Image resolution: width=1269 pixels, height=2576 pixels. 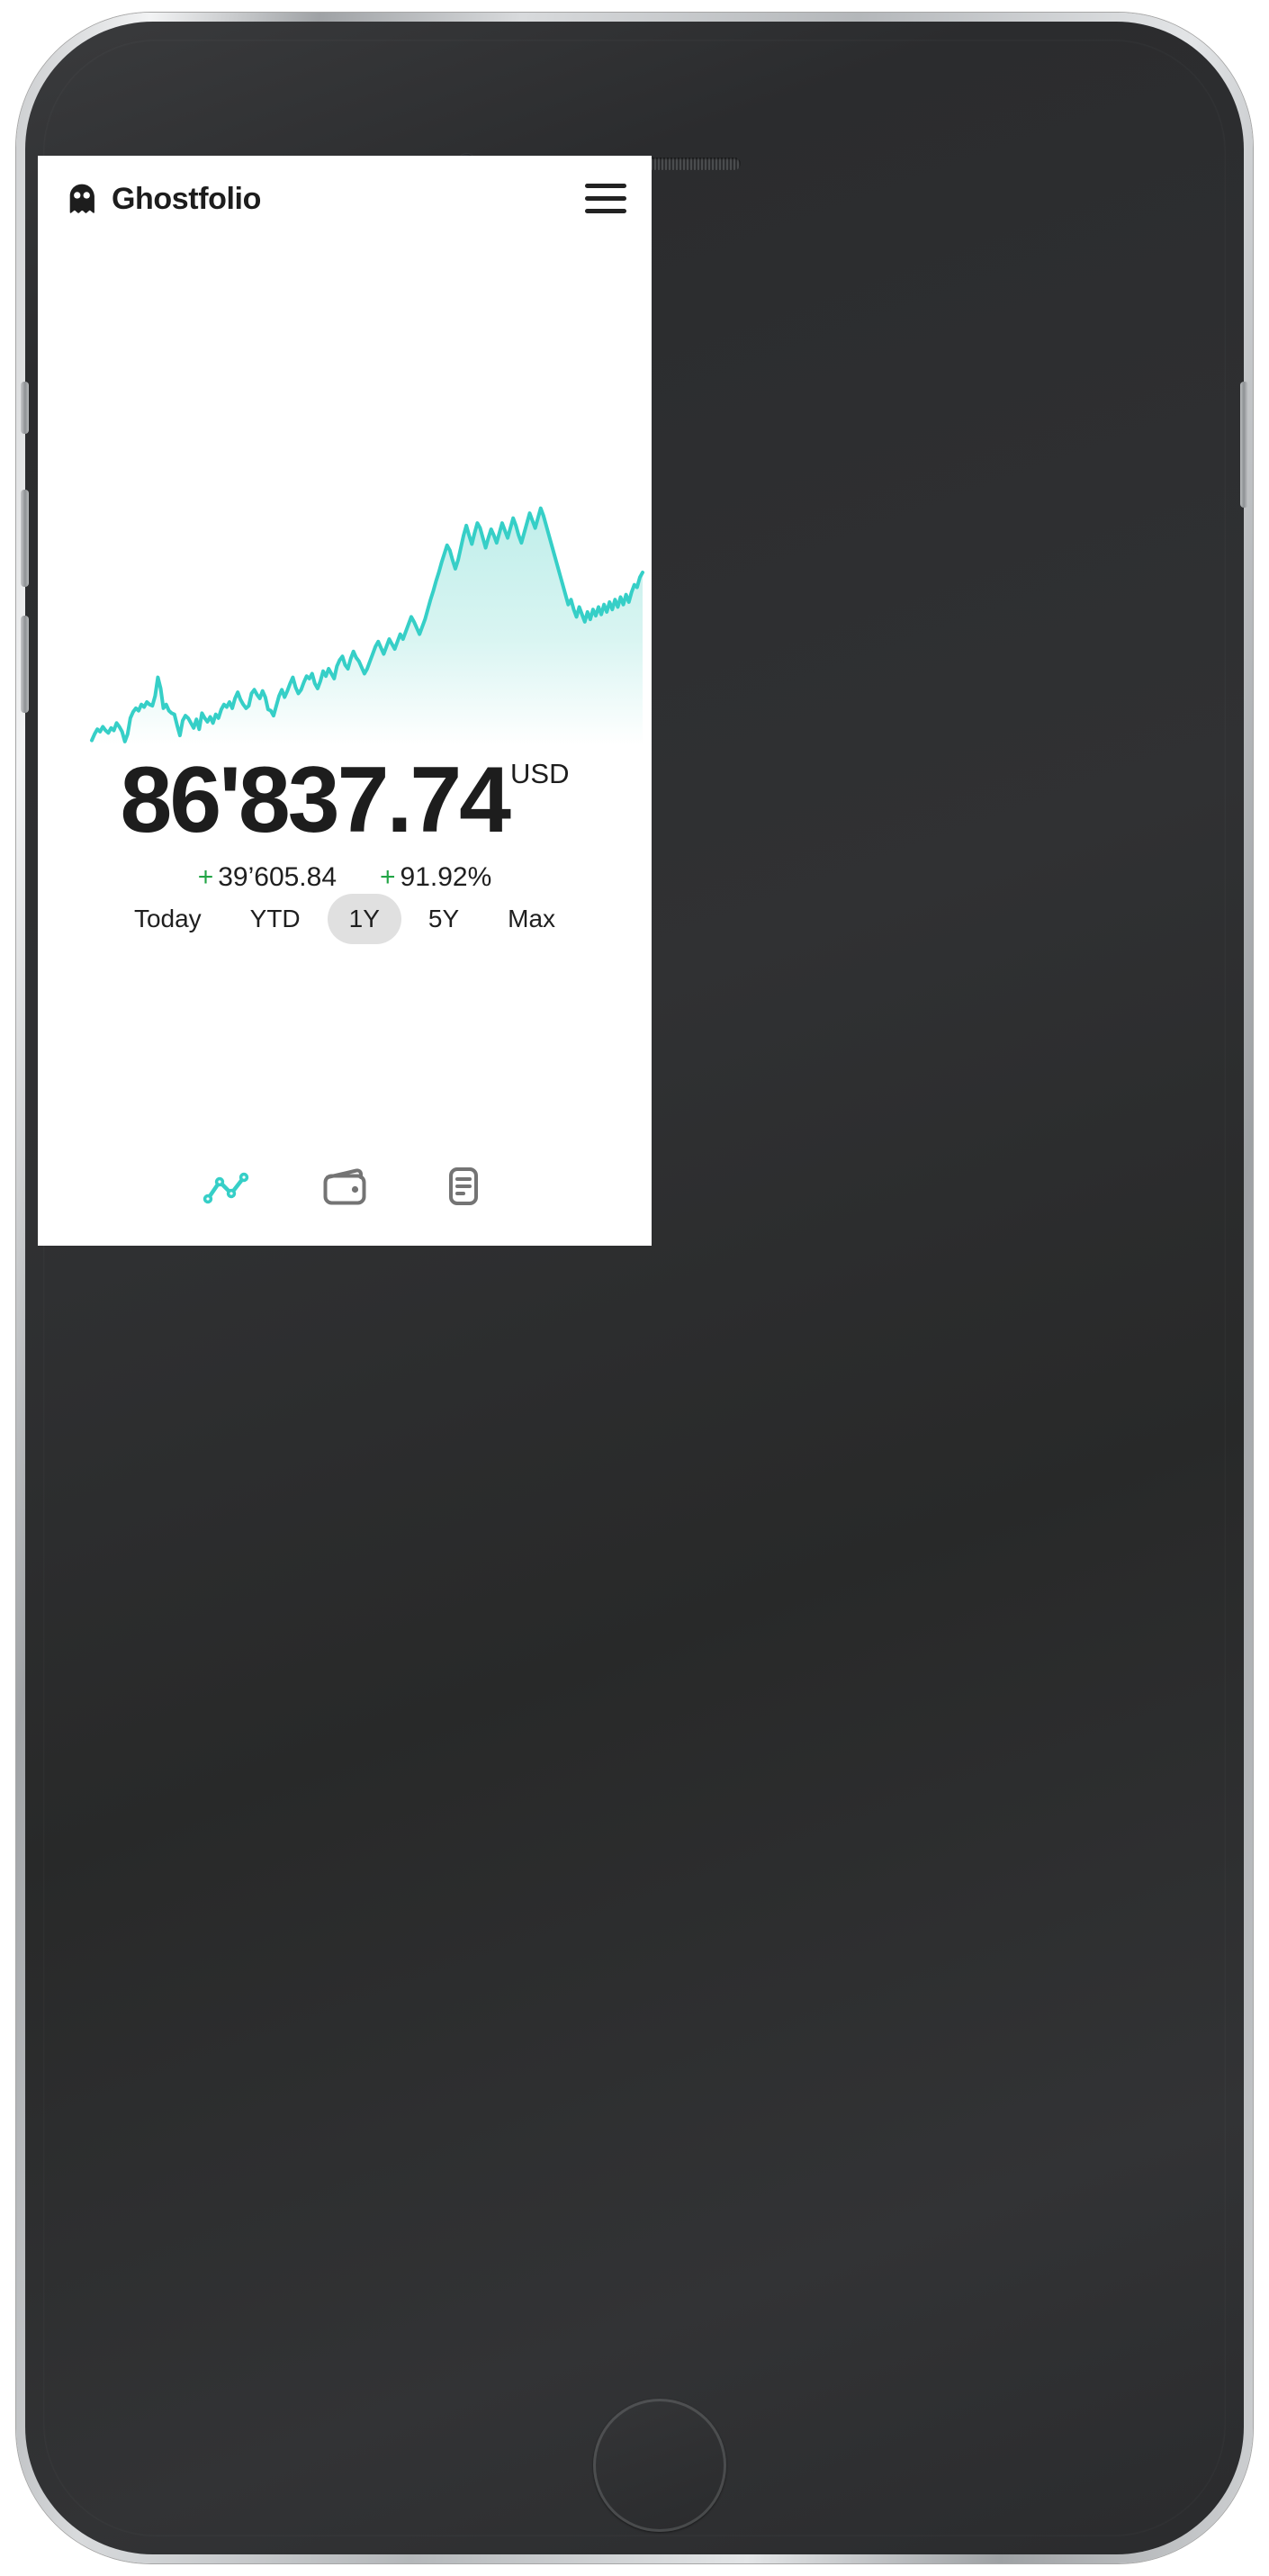 What do you see at coordinates (1244, 445) in the screenshot?
I see `power-button` at bounding box center [1244, 445].